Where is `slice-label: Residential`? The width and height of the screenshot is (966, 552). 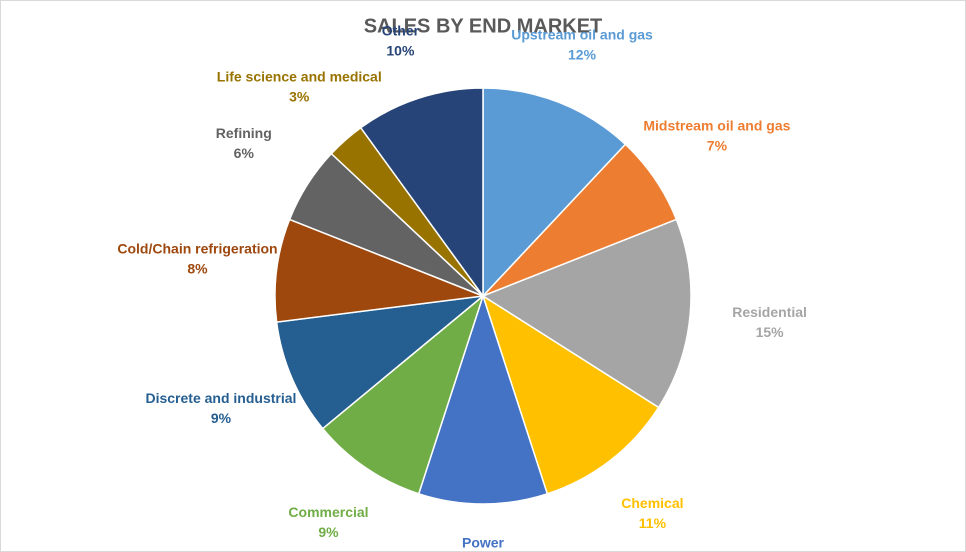
slice-label: Residential is located at coordinates (769, 312).